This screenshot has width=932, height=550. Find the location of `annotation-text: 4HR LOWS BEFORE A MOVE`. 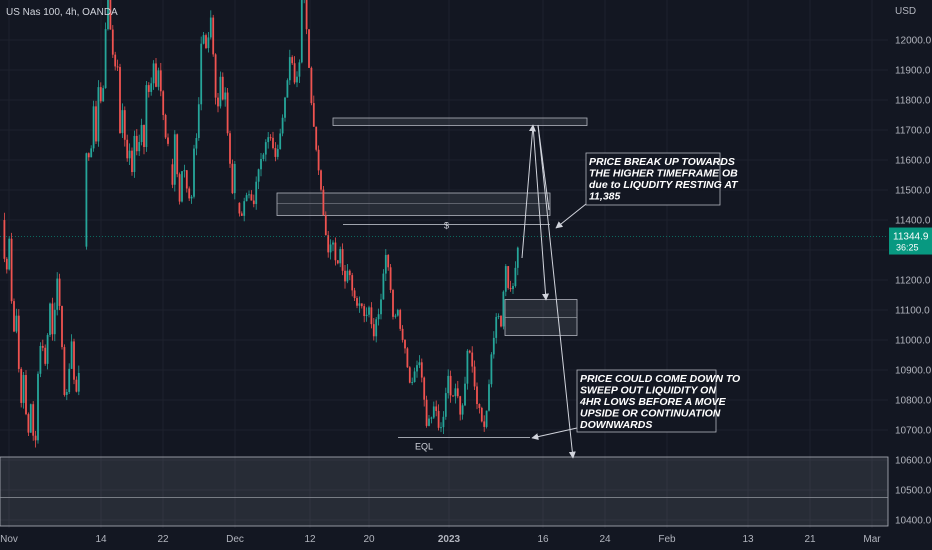

annotation-text: 4HR LOWS BEFORE A MOVE is located at coordinates (653, 402).